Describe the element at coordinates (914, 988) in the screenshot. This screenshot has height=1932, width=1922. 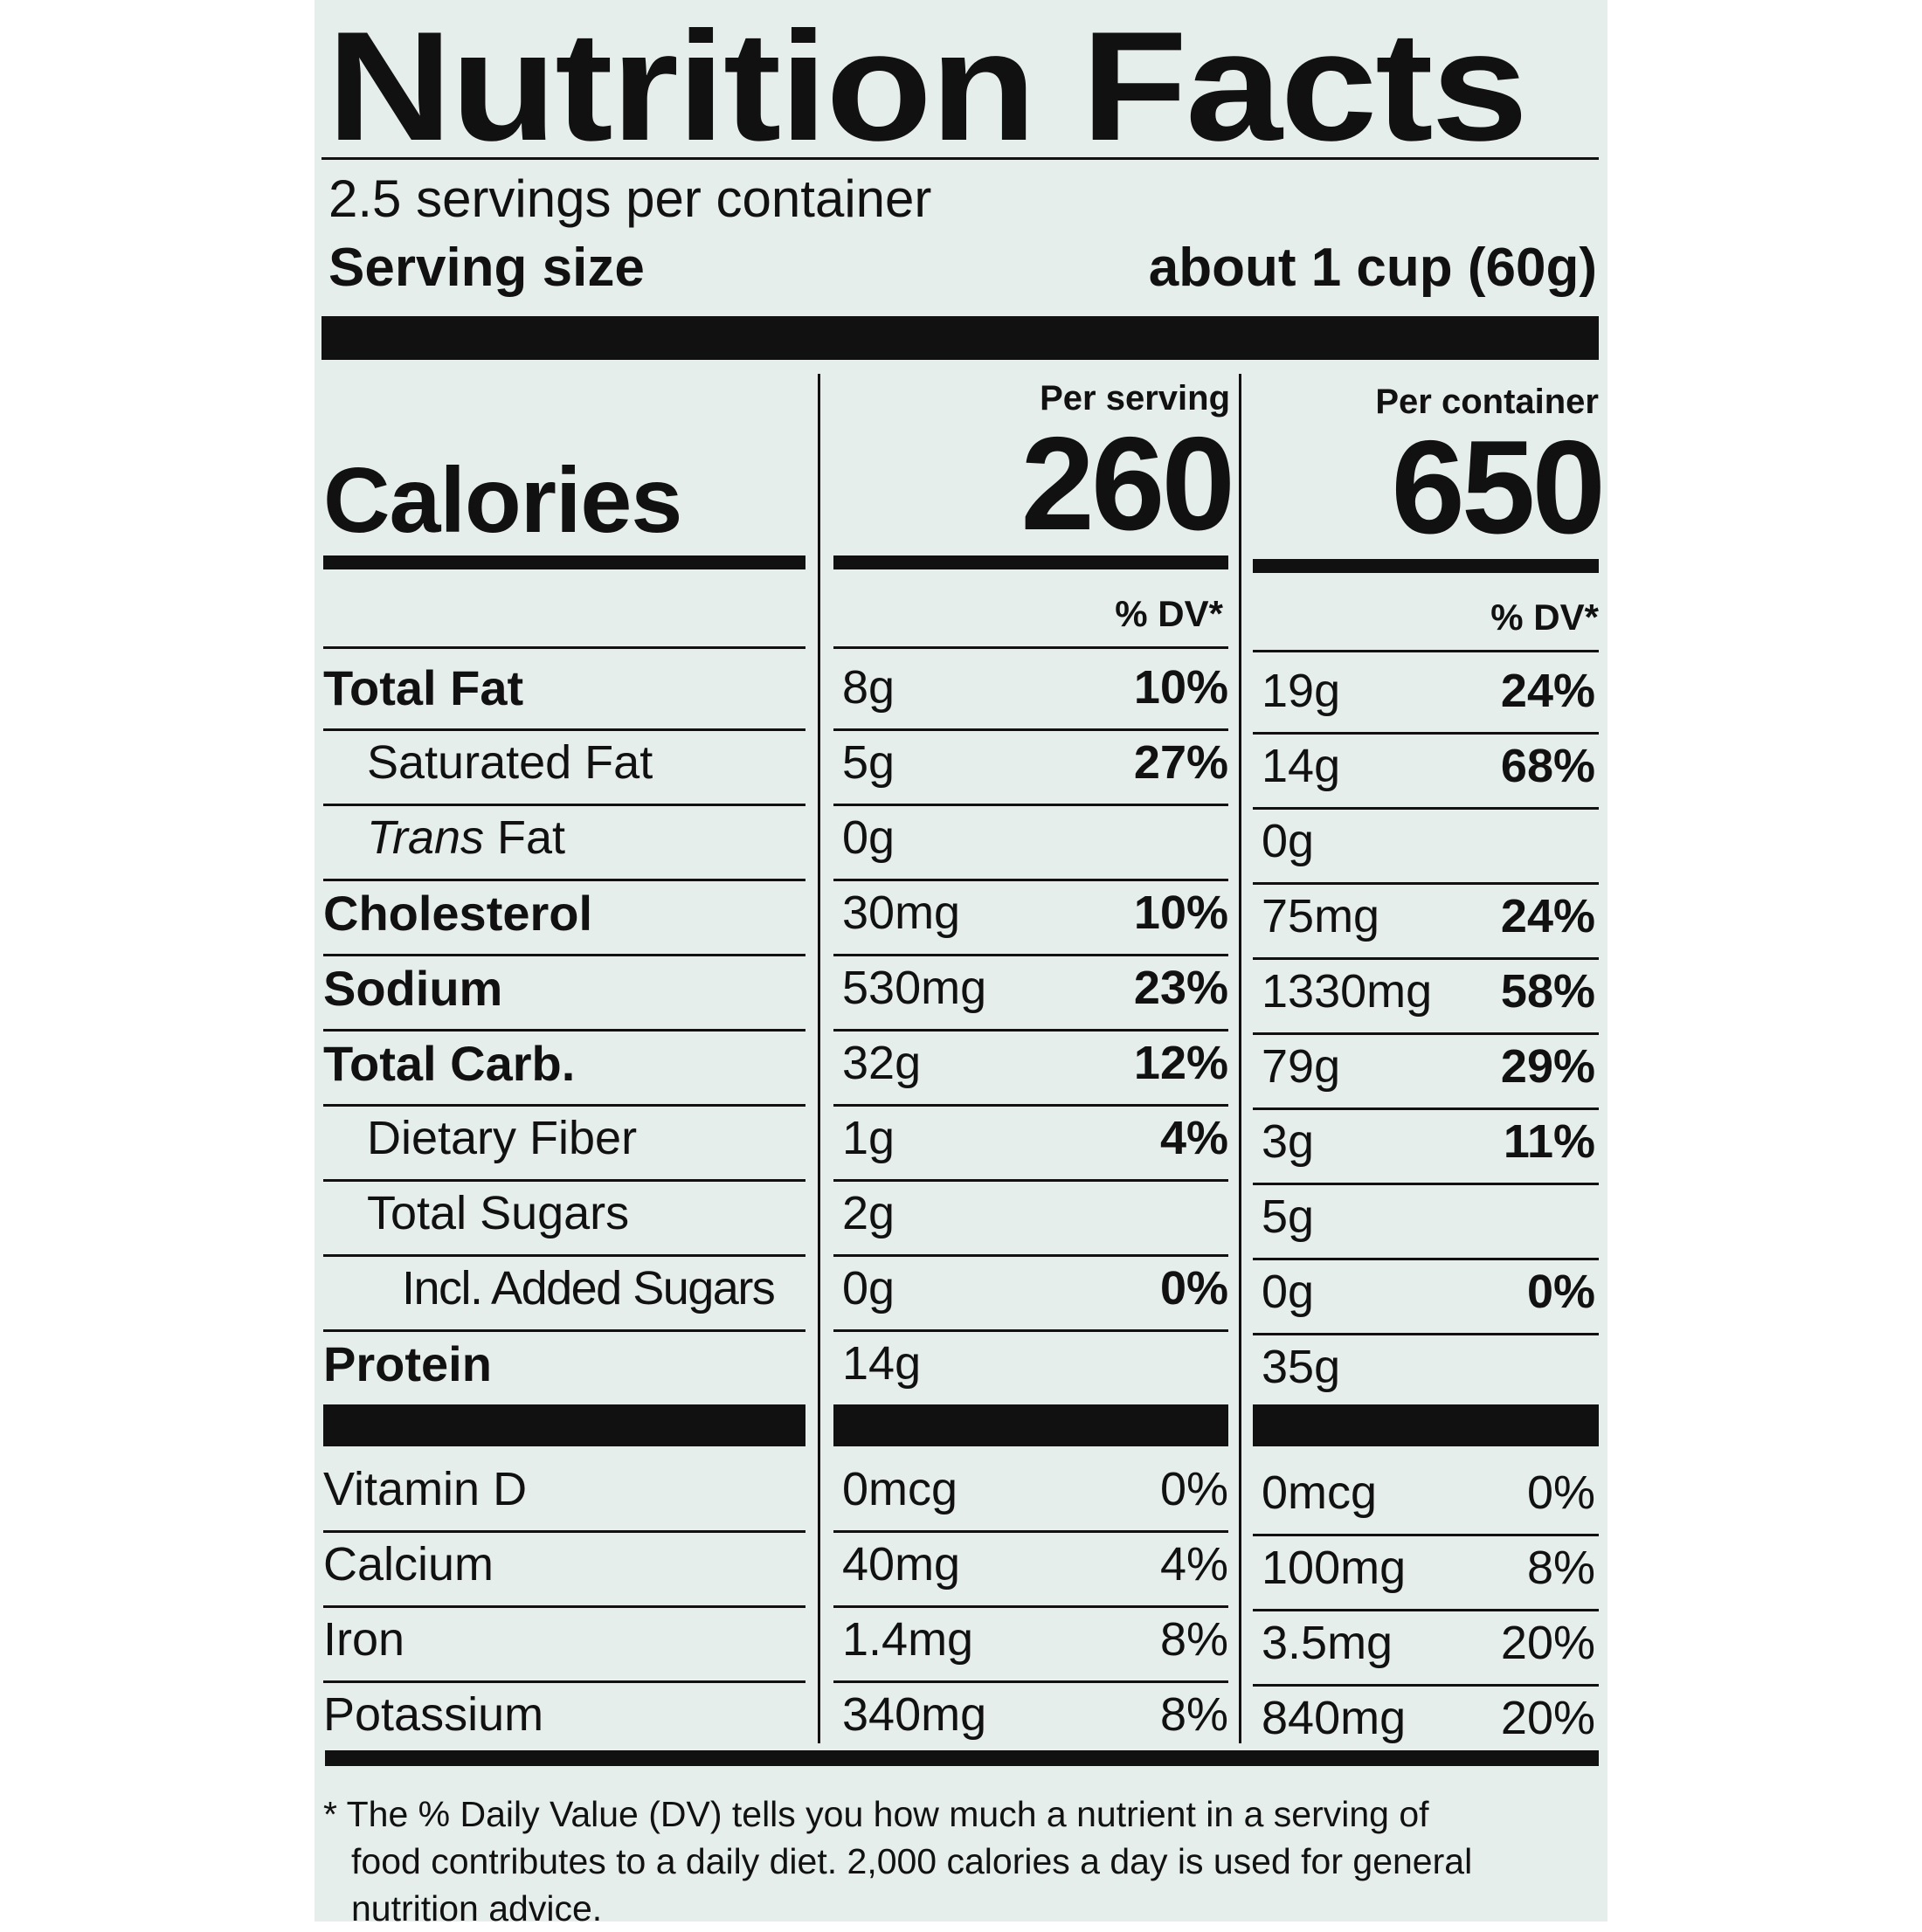
I see `serving-amount: 530mg` at that location.